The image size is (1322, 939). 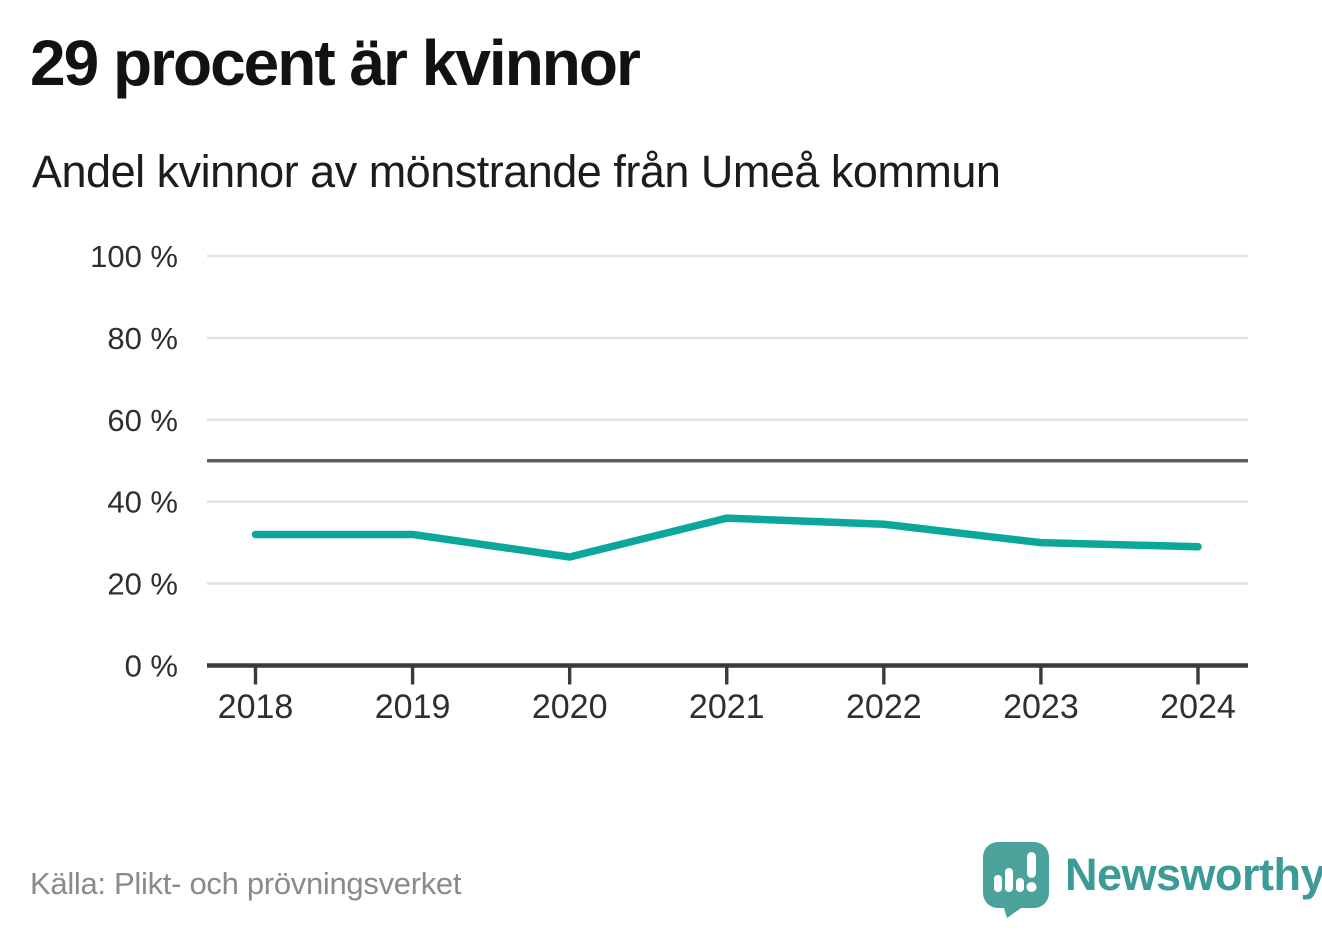 What do you see at coordinates (335, 63) in the screenshot?
I see `chart-title: 29 procent är kvinnor` at bounding box center [335, 63].